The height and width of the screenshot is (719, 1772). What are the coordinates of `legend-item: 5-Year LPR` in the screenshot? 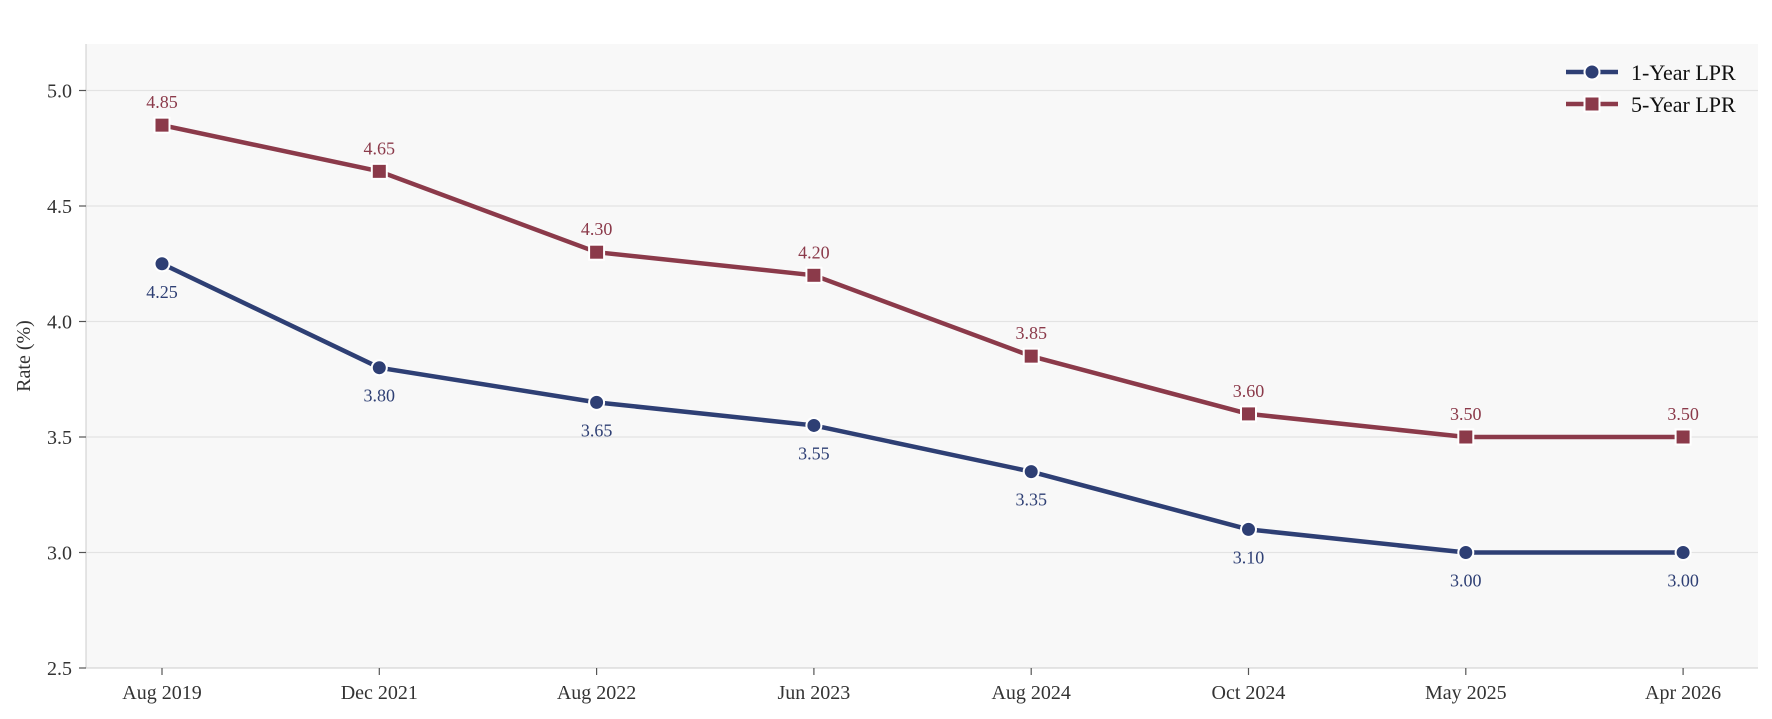 It's located at (1651, 104).